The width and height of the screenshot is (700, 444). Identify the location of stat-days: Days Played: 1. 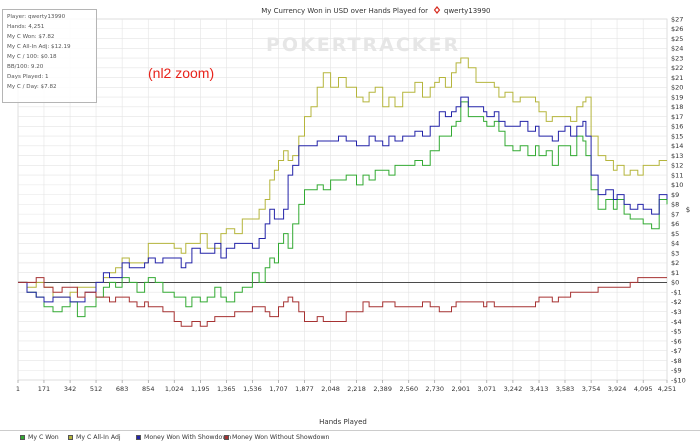
(28, 77).